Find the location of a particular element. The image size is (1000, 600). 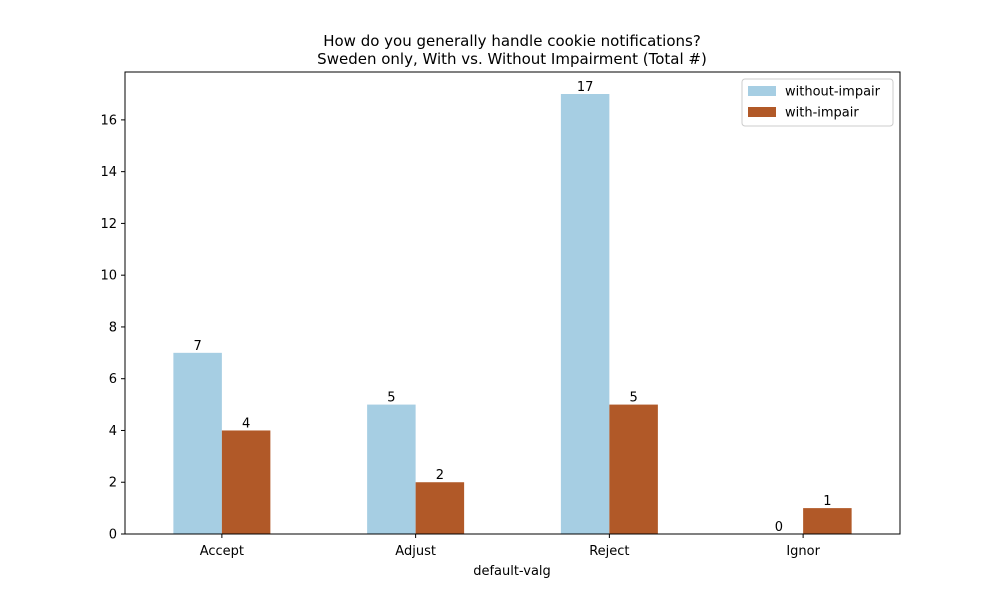

bar-with-impair-adjust is located at coordinates (440, 508).